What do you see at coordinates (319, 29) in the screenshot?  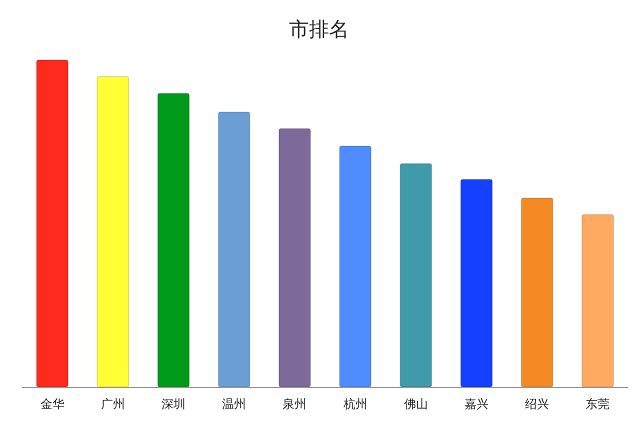 I see `title: 市排名` at bounding box center [319, 29].